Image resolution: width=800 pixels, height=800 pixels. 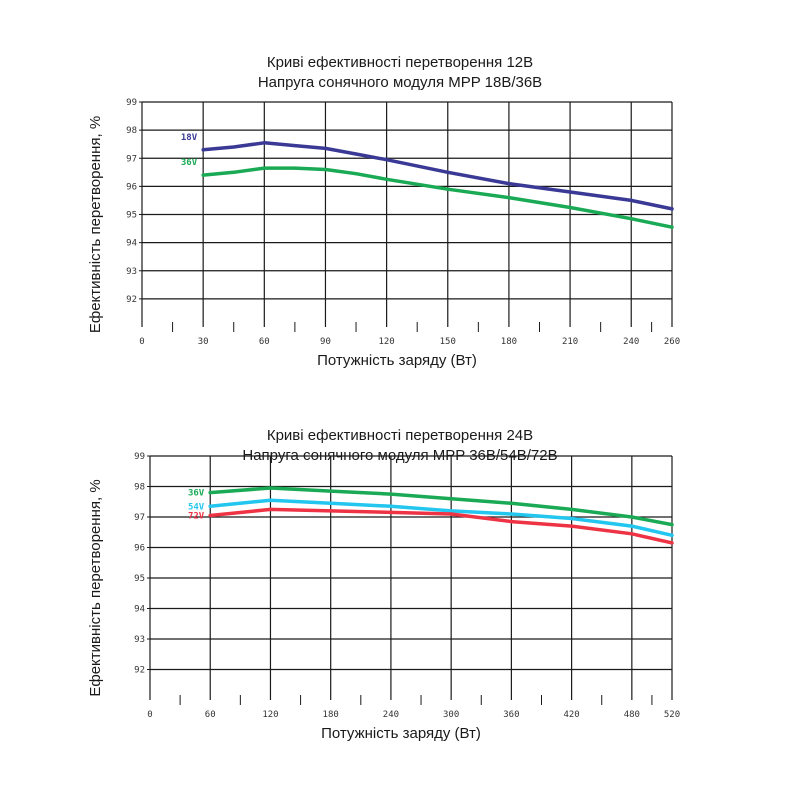 I want to click on y-tick-label: 95, so click(x=131, y=216).